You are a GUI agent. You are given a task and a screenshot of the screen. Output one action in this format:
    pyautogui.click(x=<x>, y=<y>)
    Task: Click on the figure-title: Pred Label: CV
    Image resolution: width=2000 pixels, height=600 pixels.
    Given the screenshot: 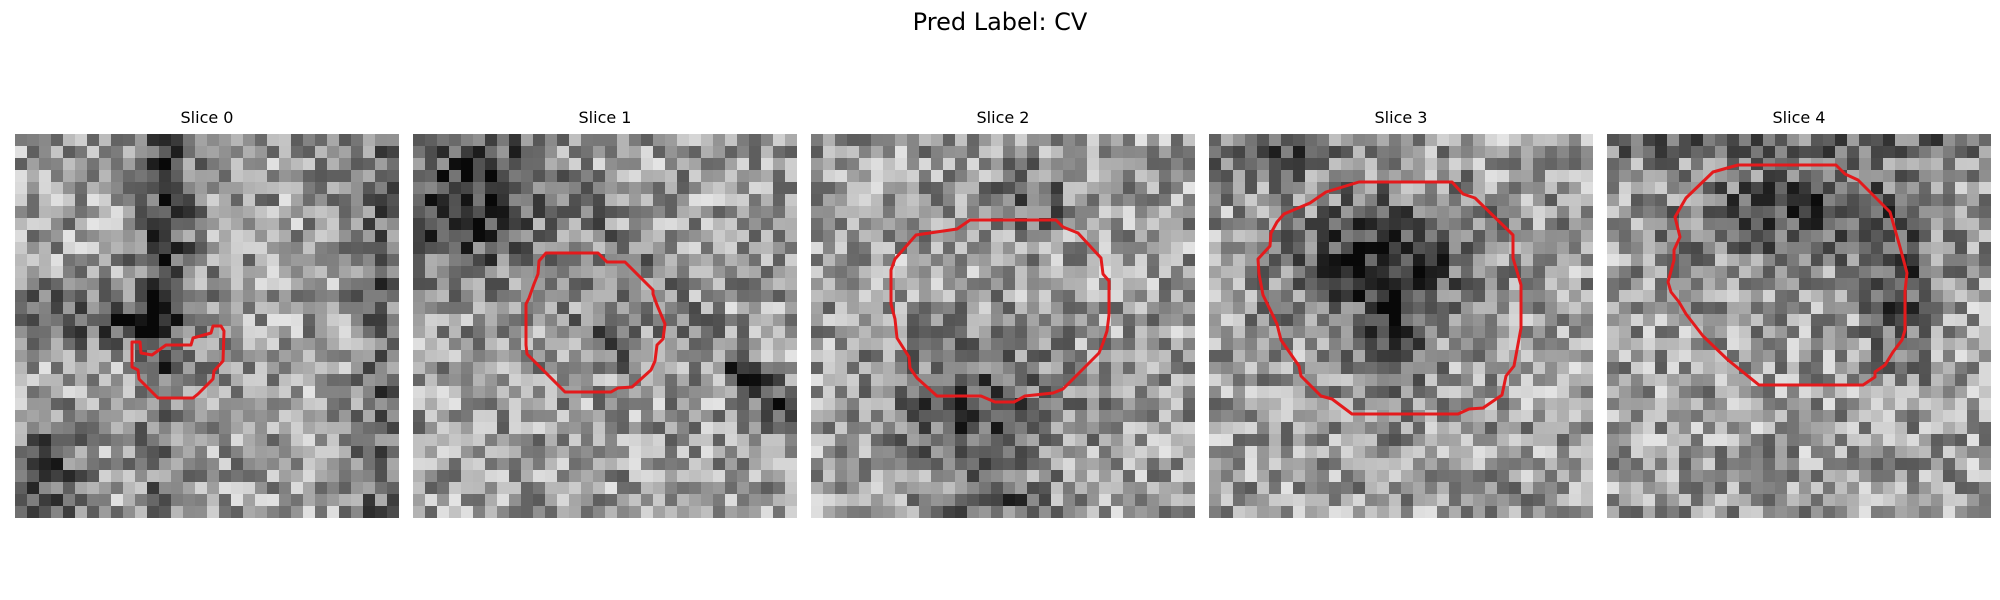 What is the action you would take?
    pyautogui.click(x=1000, y=22)
    